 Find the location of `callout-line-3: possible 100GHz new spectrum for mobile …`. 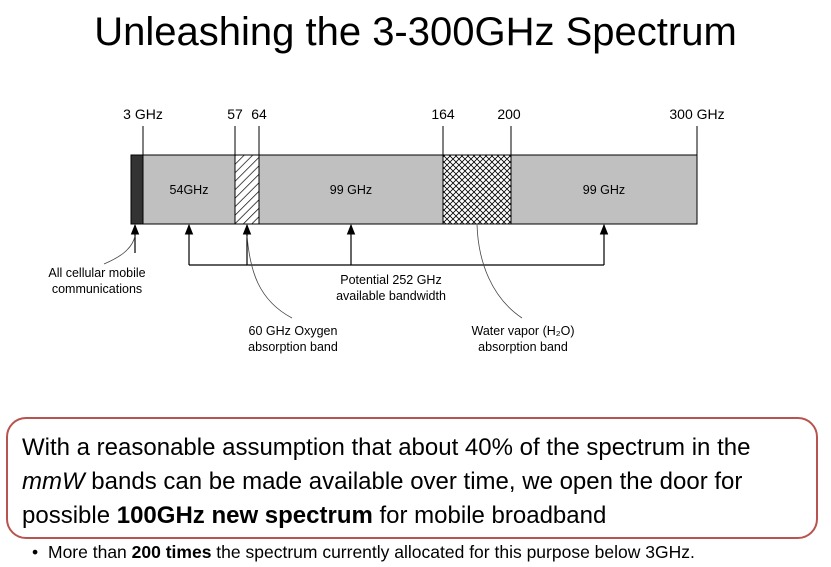

callout-line-3: possible 100GHz new spectrum for mobile … is located at coordinates (412, 516).